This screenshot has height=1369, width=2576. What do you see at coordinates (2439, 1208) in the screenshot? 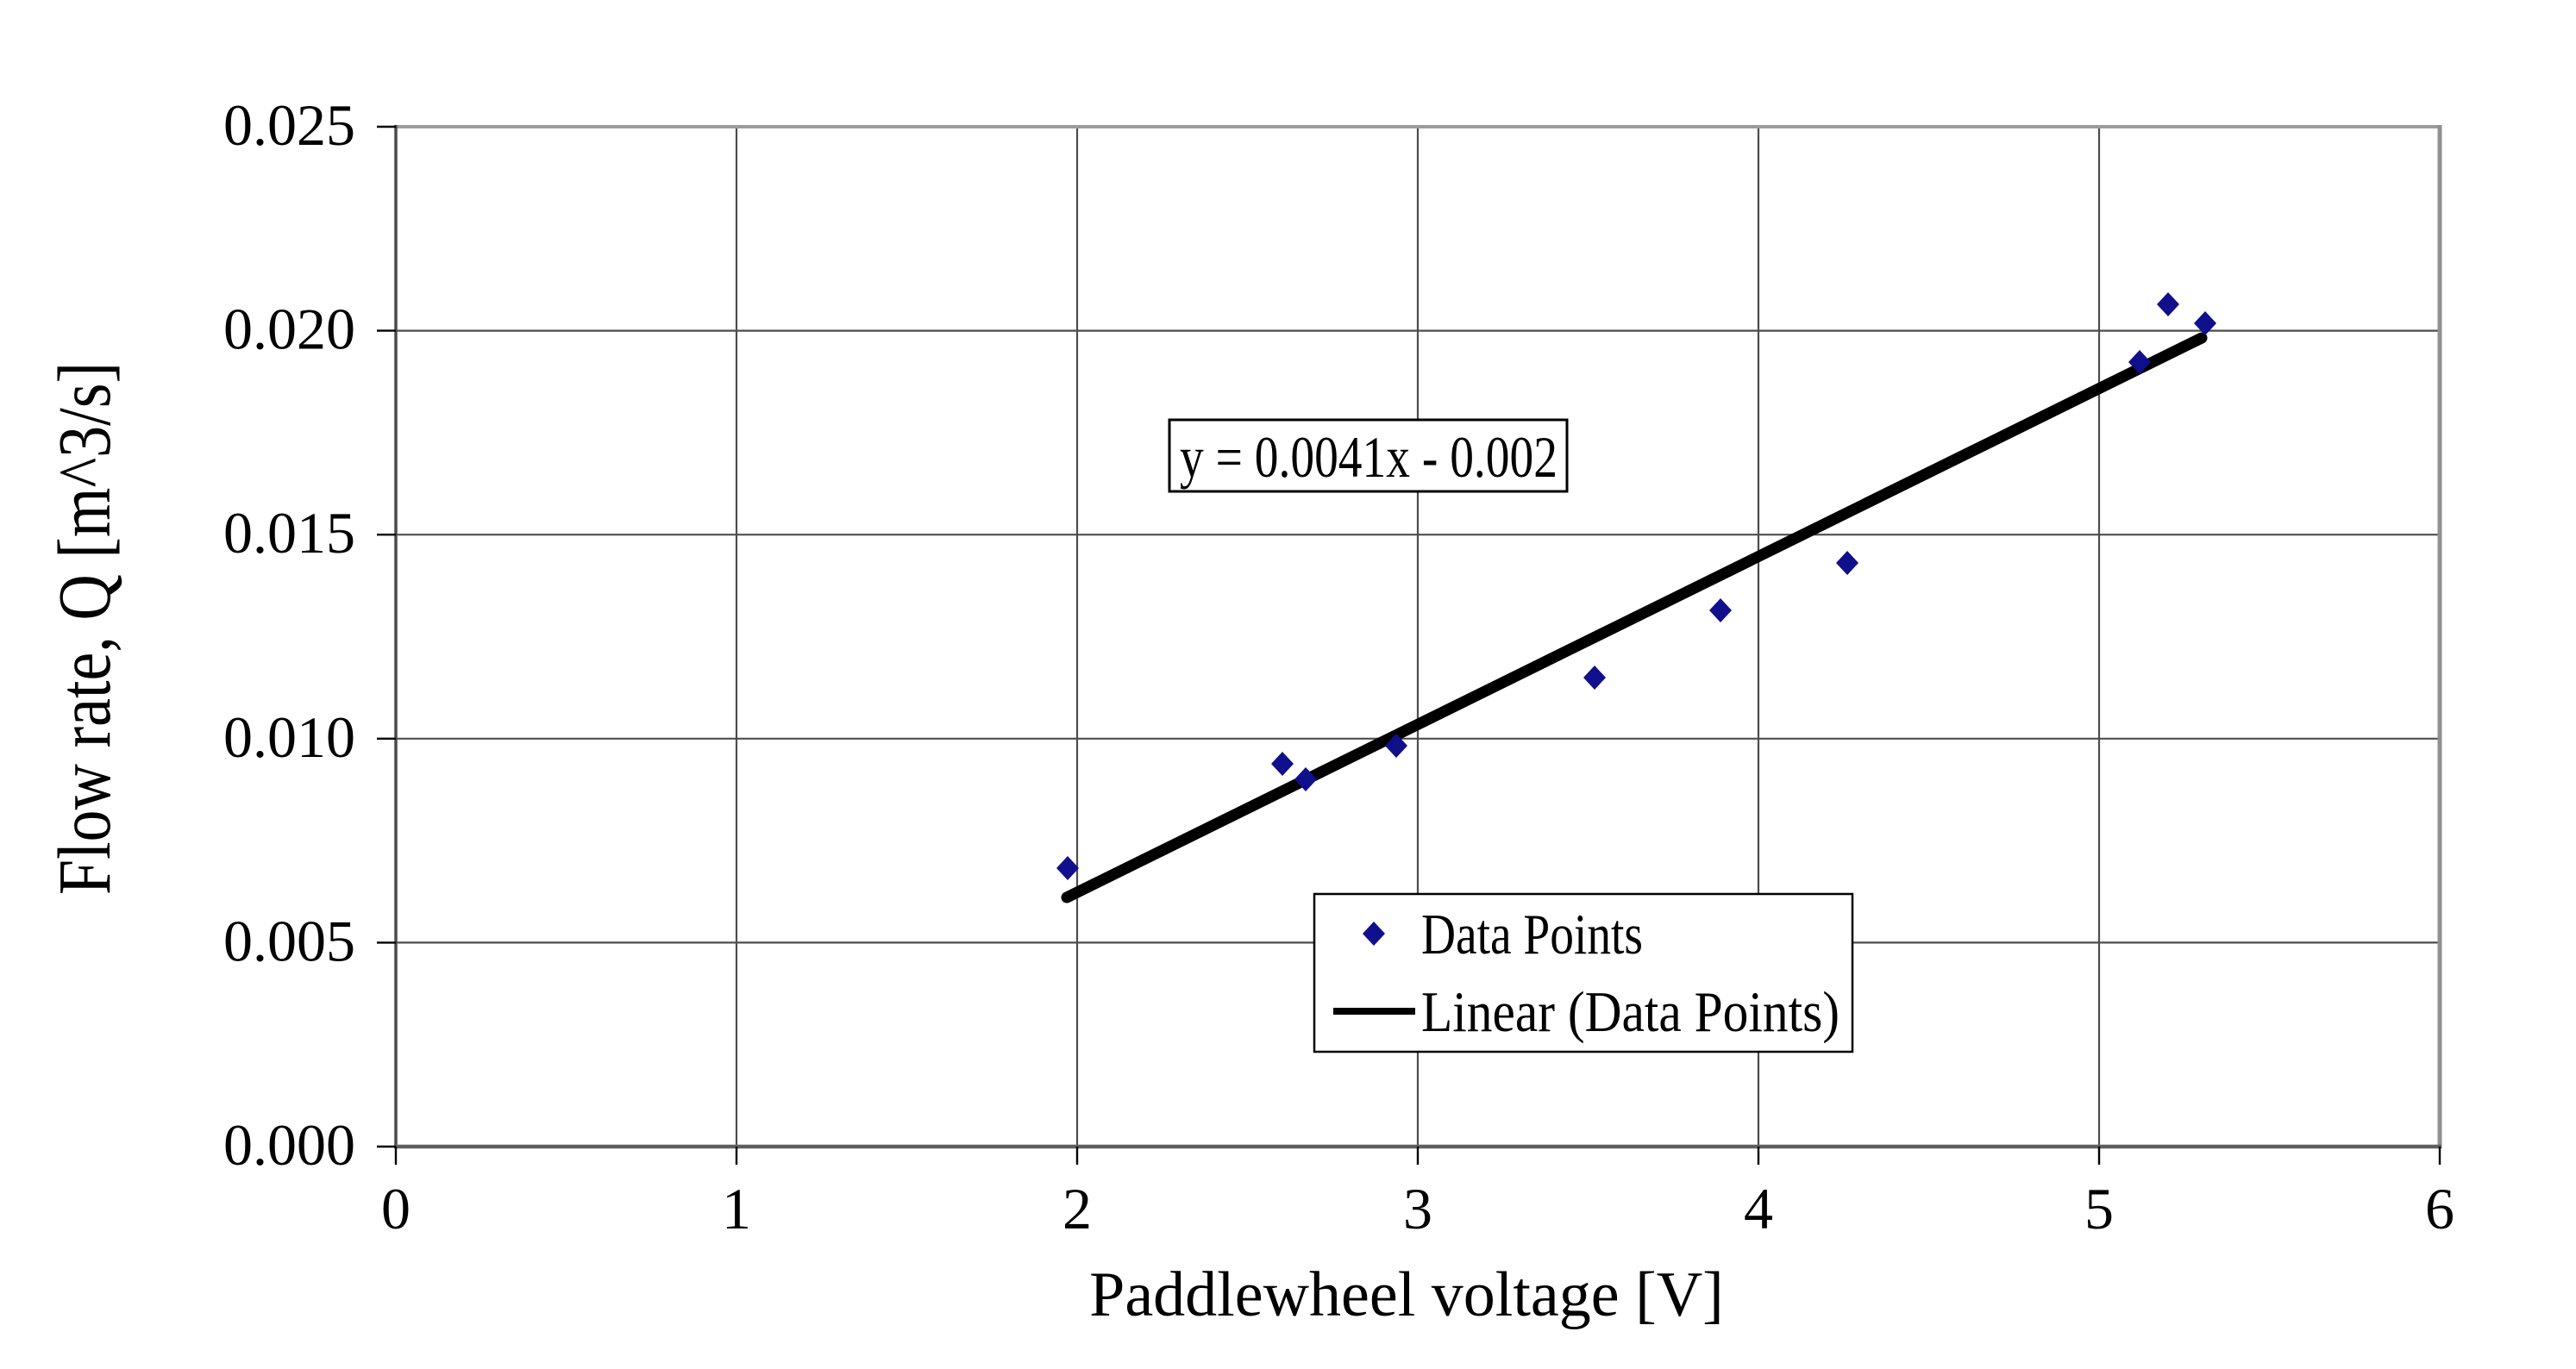
I see `svg-text: 6` at bounding box center [2439, 1208].